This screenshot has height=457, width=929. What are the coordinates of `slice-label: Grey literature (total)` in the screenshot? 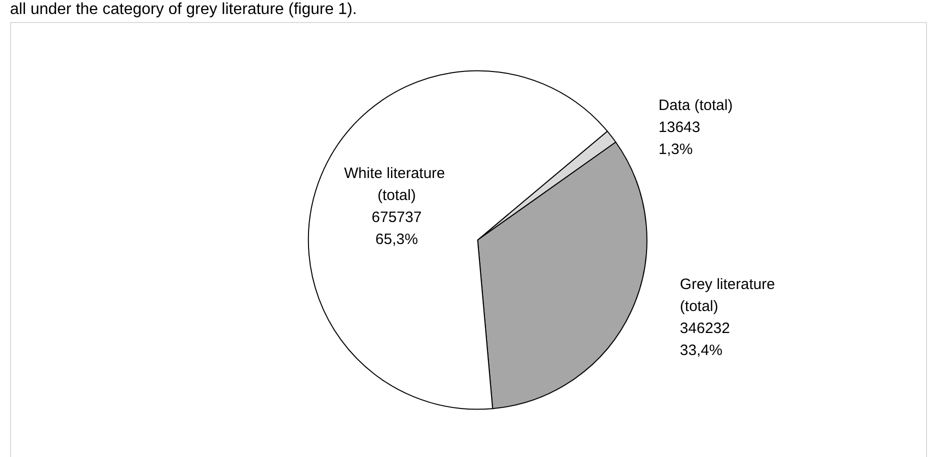 It's located at (730, 295).